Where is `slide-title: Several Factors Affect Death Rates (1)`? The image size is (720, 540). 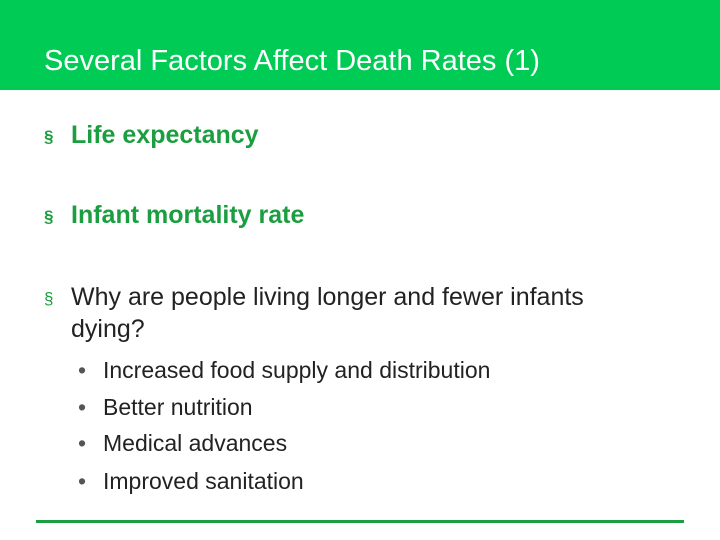
slide-title: Several Factors Affect Death Rates (1) is located at coordinates (292, 61).